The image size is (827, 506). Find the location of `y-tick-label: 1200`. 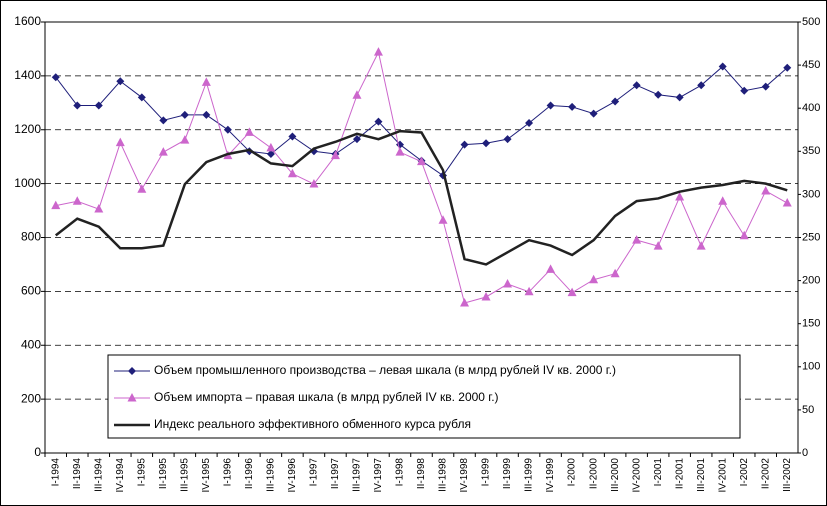

y-tick-label: 1200 is located at coordinates (27, 129).